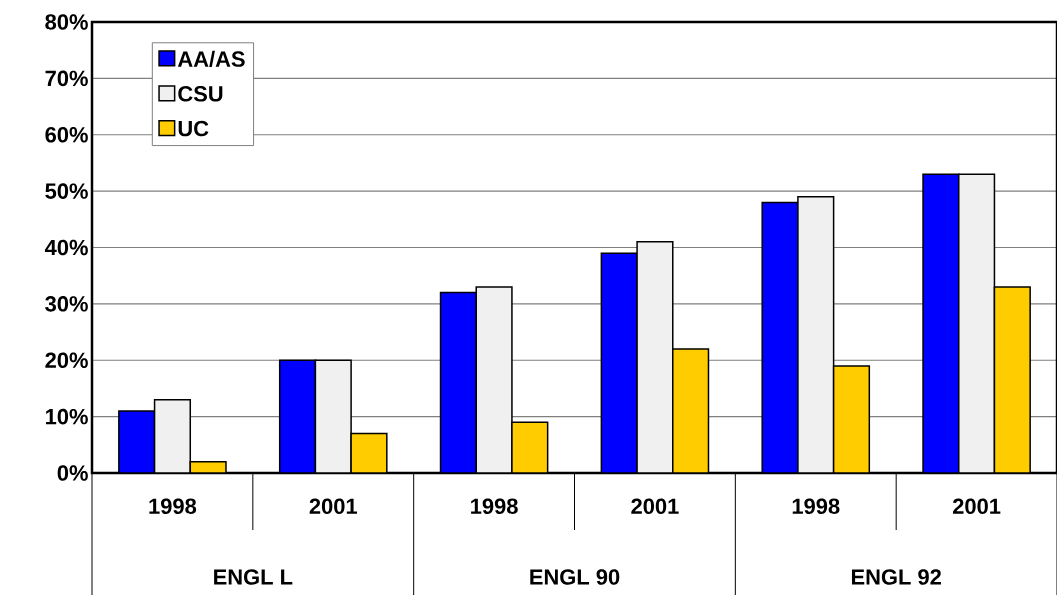 The width and height of the screenshot is (1057, 595). What do you see at coordinates (66, 134) in the screenshot?
I see `y-tick-label: 60%` at bounding box center [66, 134].